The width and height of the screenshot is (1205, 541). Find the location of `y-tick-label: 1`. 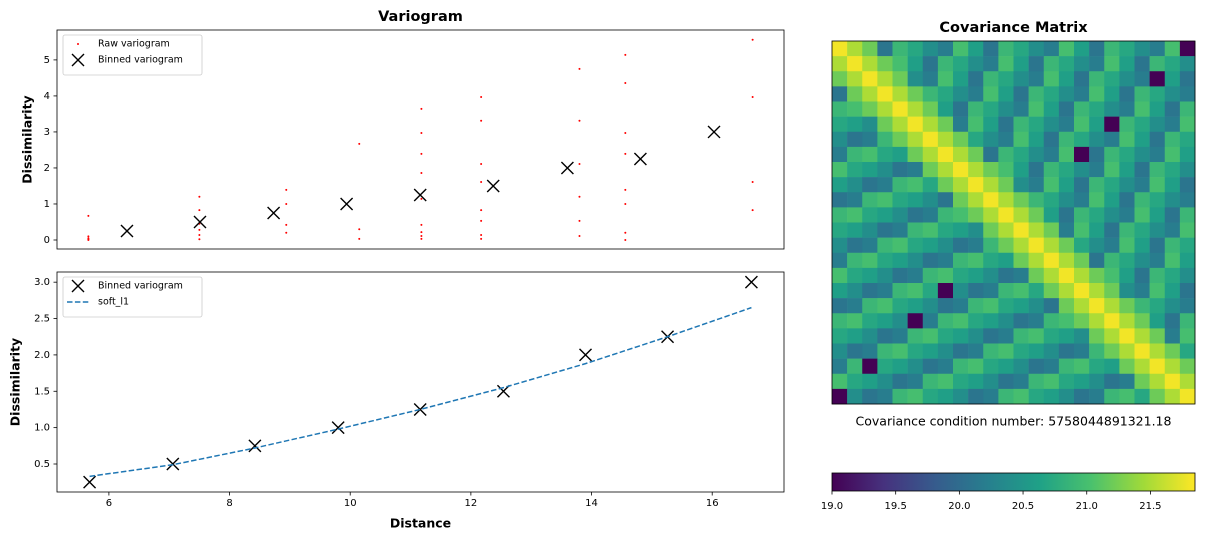

y-tick-label: 1 is located at coordinates (47, 204).